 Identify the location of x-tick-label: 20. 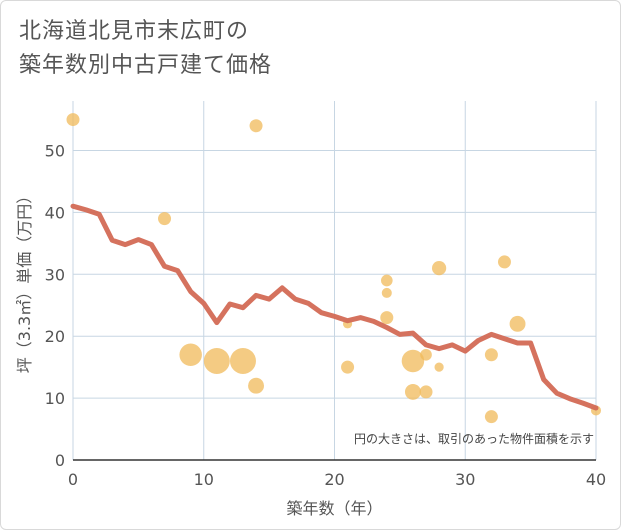
(334, 479).